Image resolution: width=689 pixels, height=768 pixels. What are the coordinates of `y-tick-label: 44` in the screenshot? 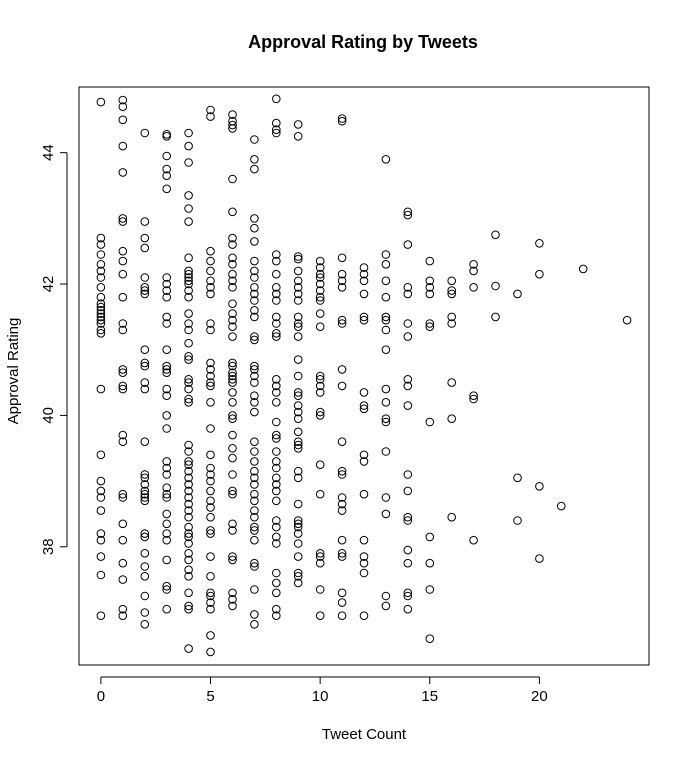 It's located at (48, 152).